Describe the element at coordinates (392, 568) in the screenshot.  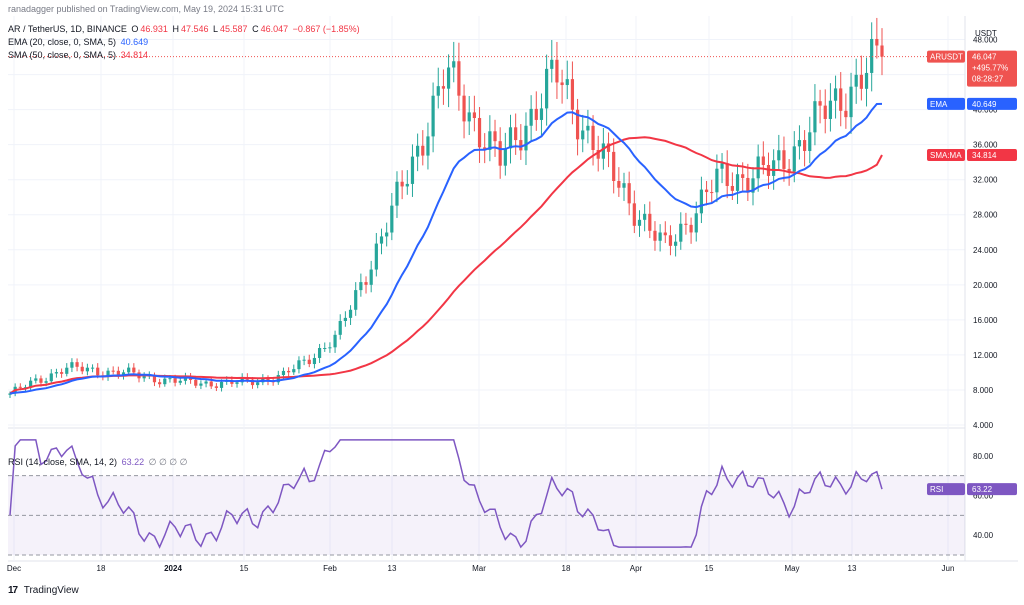
I see `time-tick-label: 13` at that location.